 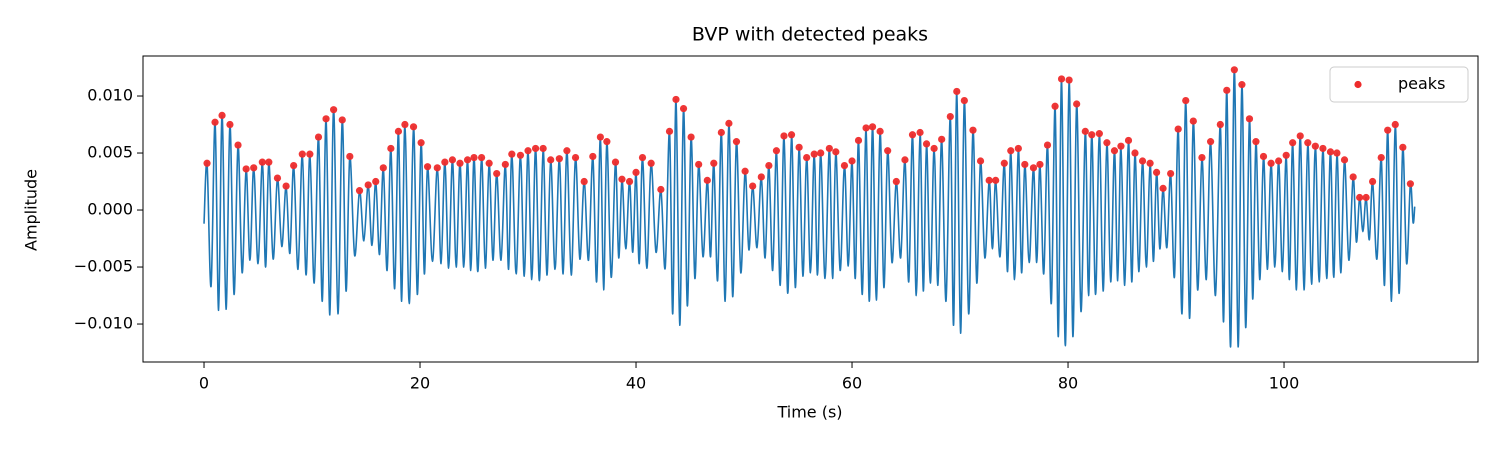 What do you see at coordinates (204, 383) in the screenshot?
I see `x-tick-label: 0` at bounding box center [204, 383].